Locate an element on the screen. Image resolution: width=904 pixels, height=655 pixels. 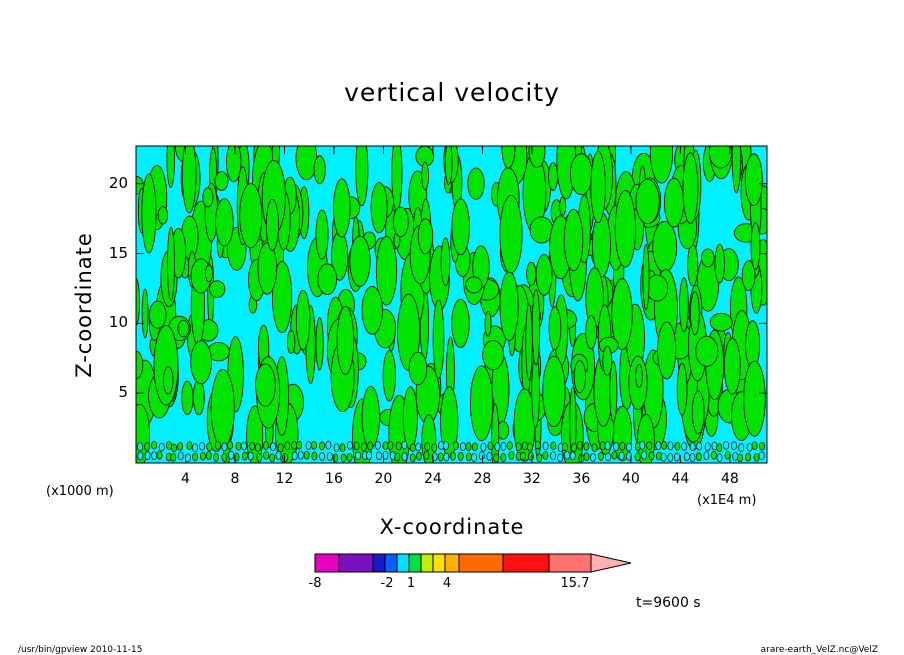
footer-right: arare-earth_VelZ.nc@VelZ is located at coordinates (819, 650).